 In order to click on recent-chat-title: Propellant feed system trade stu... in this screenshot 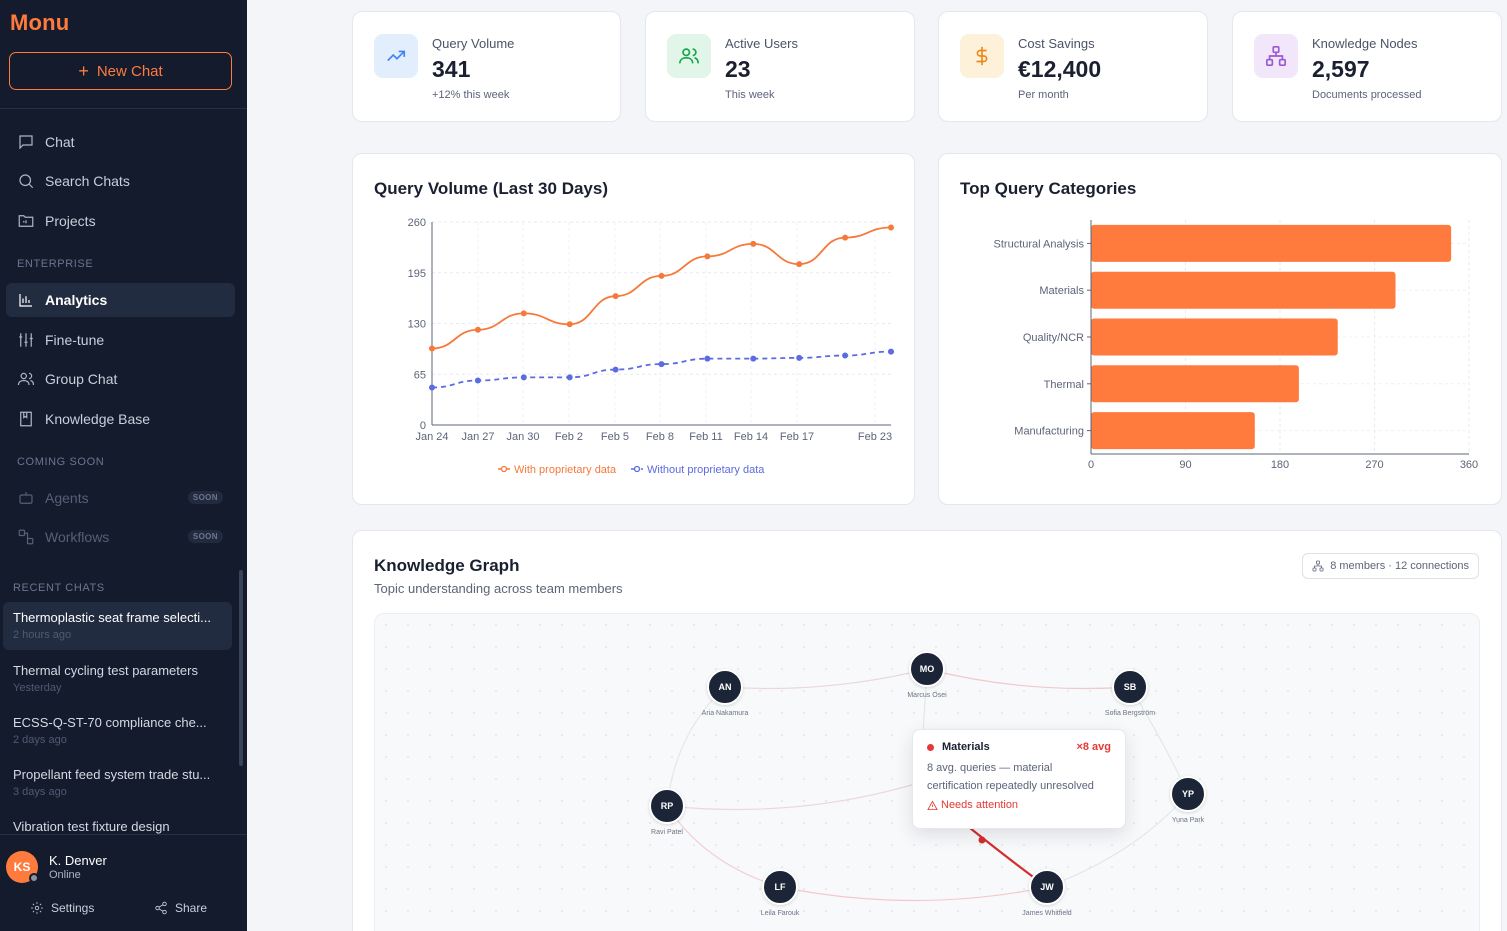, I will do `click(112, 774)`.